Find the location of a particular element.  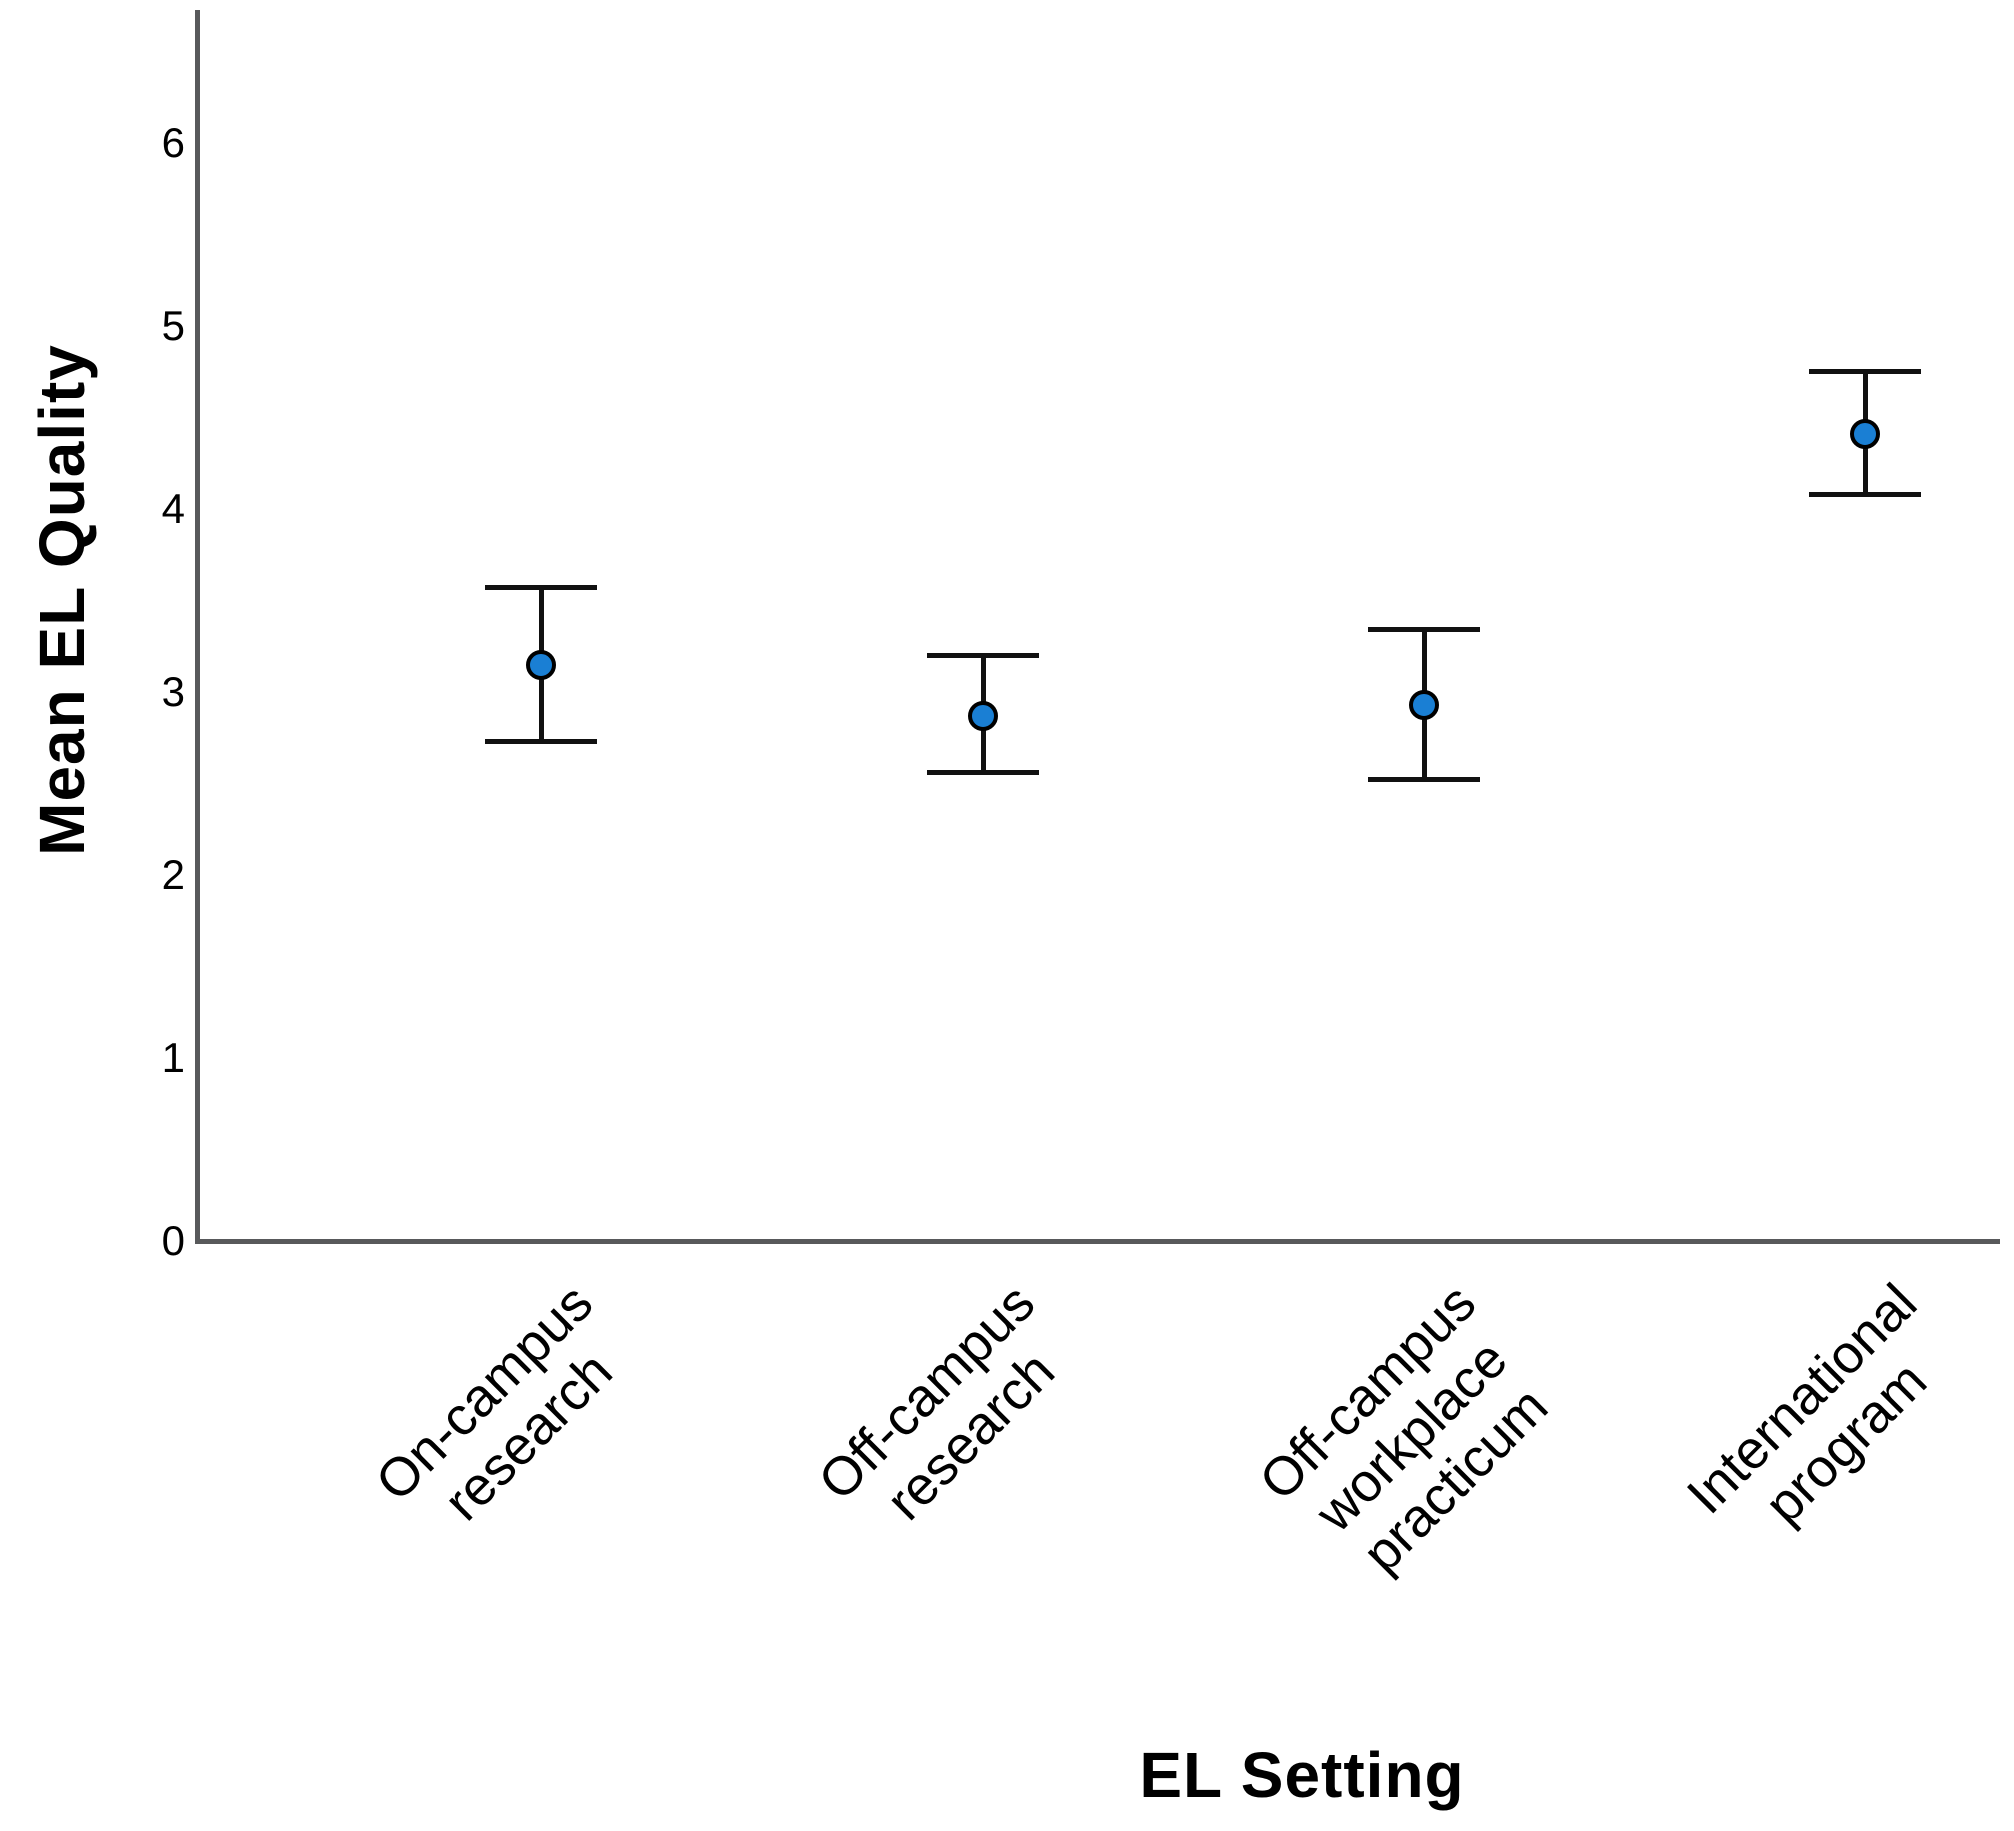

y-tick-label: 0 is located at coordinates (173, 1240).